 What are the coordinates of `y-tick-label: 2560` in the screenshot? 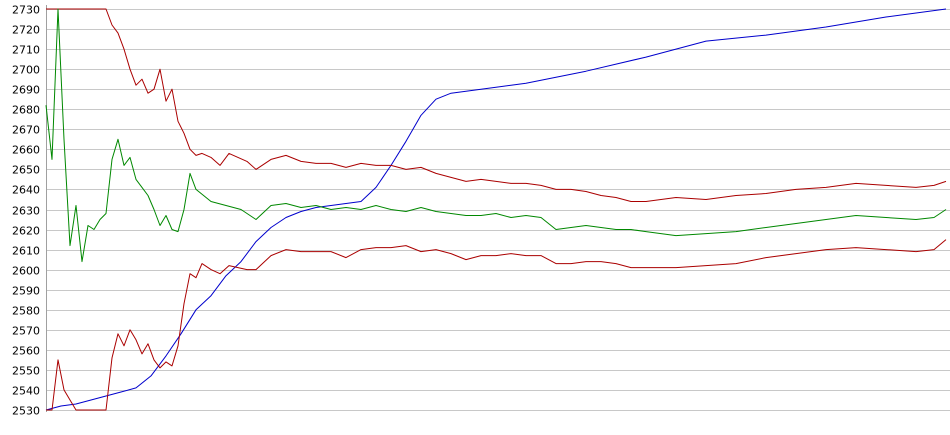 It's located at (26, 351).